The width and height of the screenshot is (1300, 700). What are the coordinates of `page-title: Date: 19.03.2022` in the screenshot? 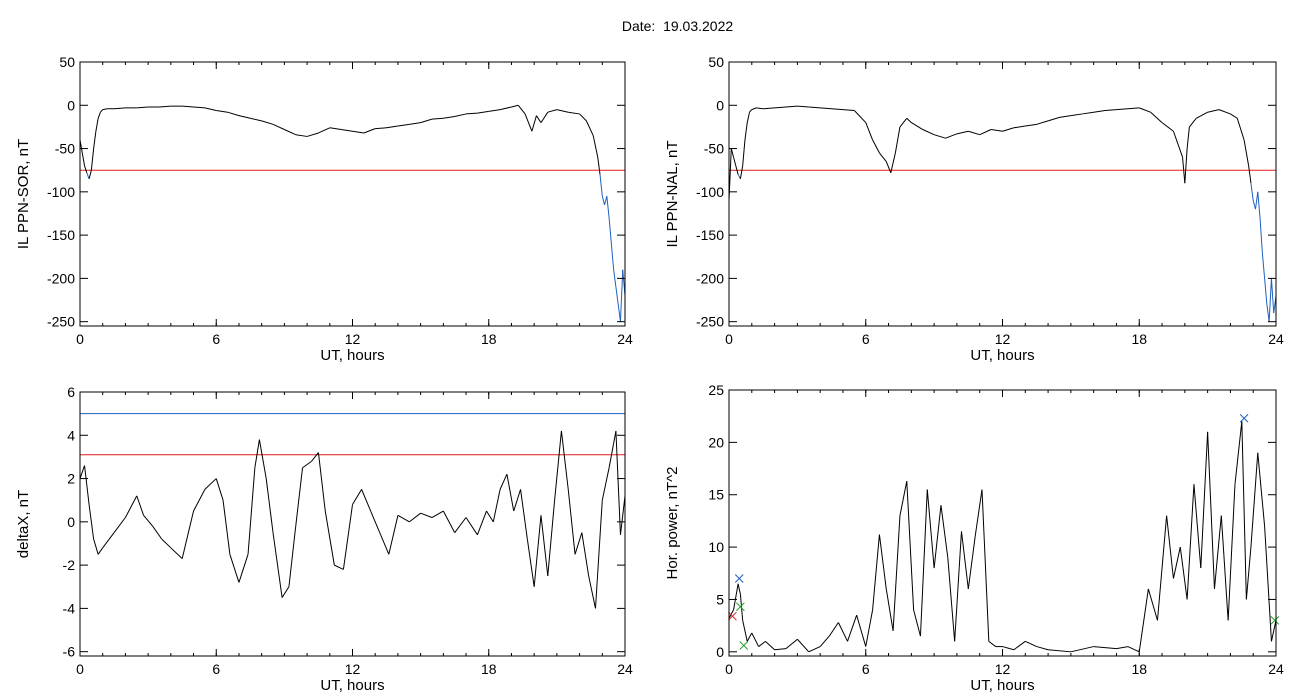 It's located at (677, 26).